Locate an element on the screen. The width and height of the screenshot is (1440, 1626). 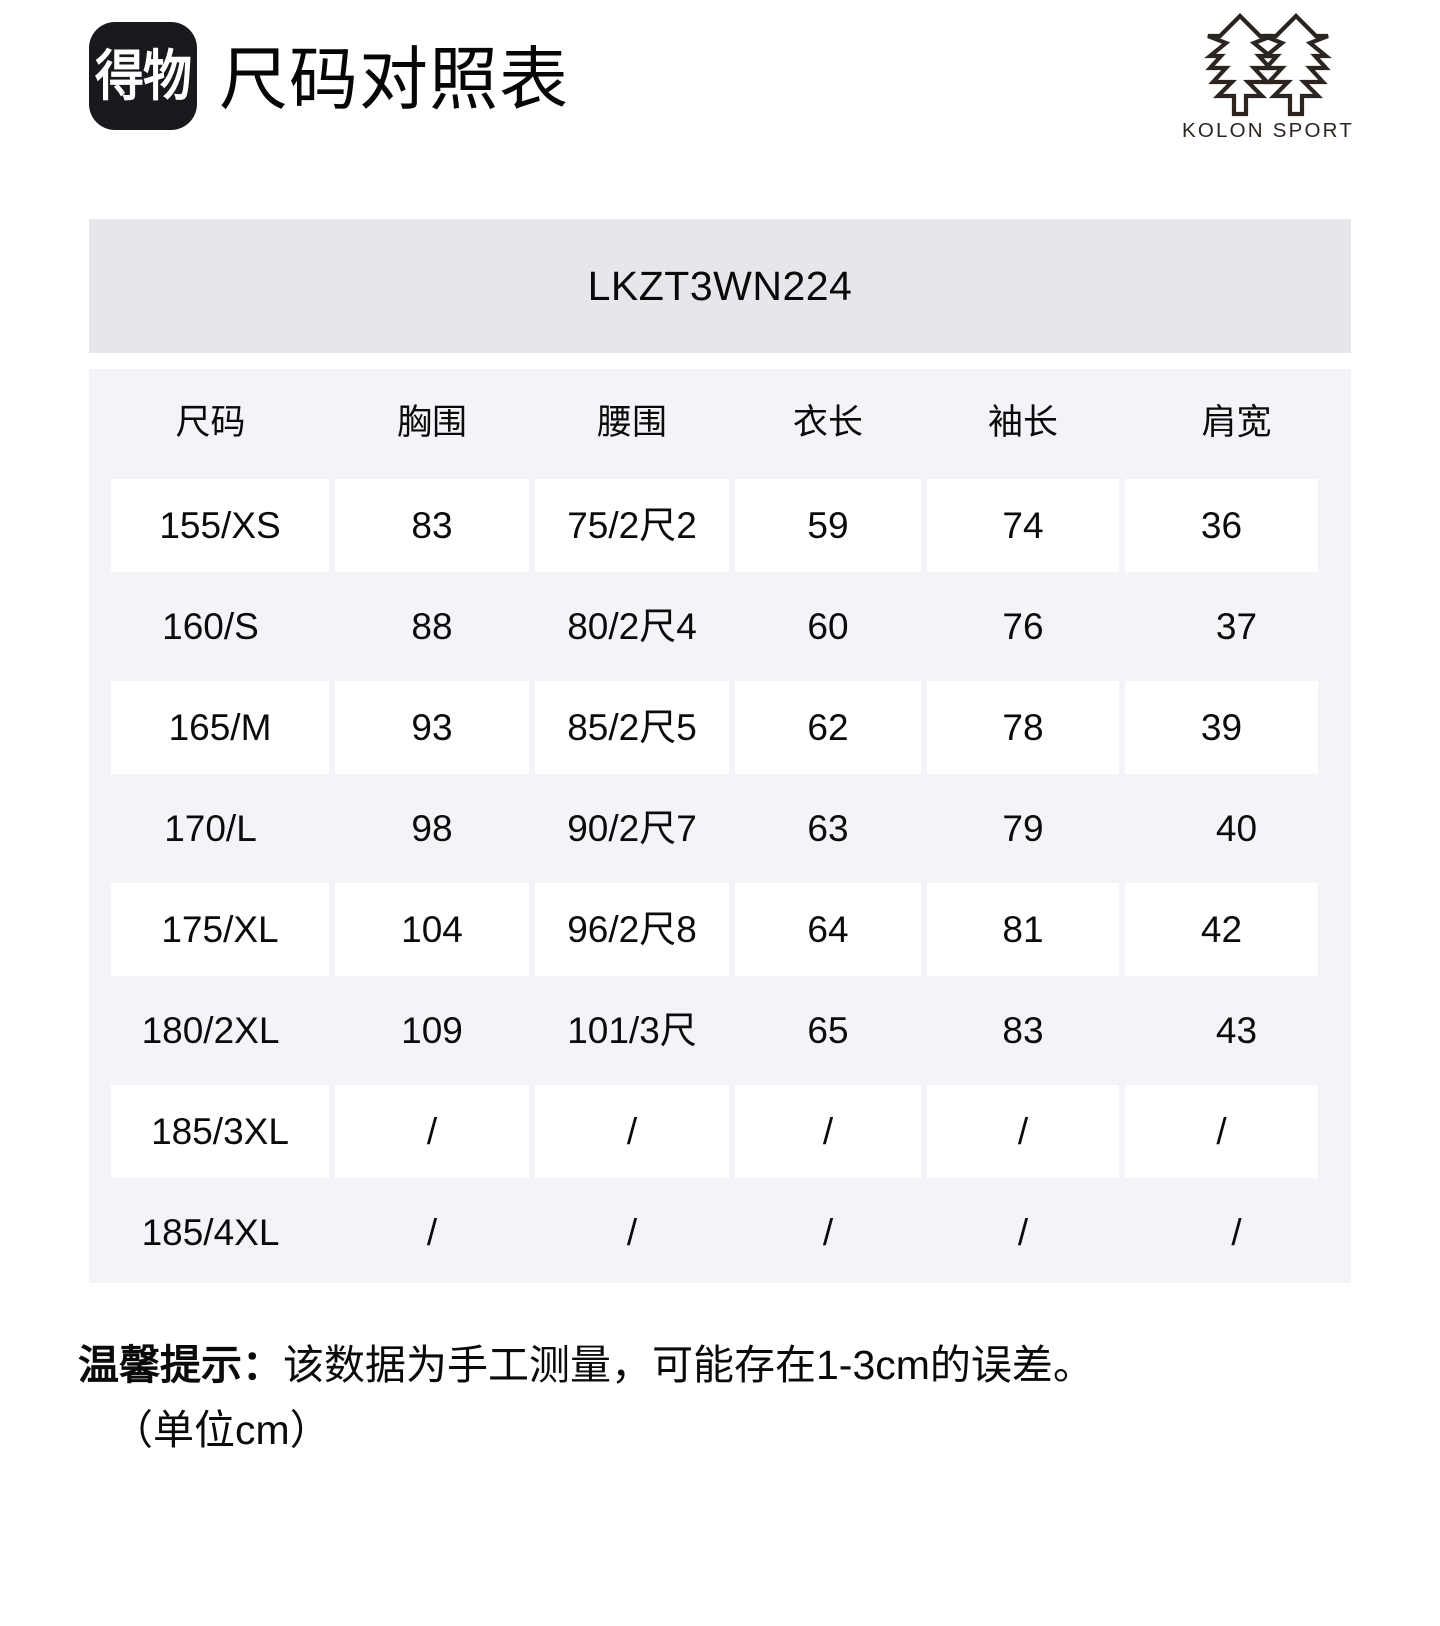
note-unit-line: （单位cm） is located at coordinates (221, 1430).